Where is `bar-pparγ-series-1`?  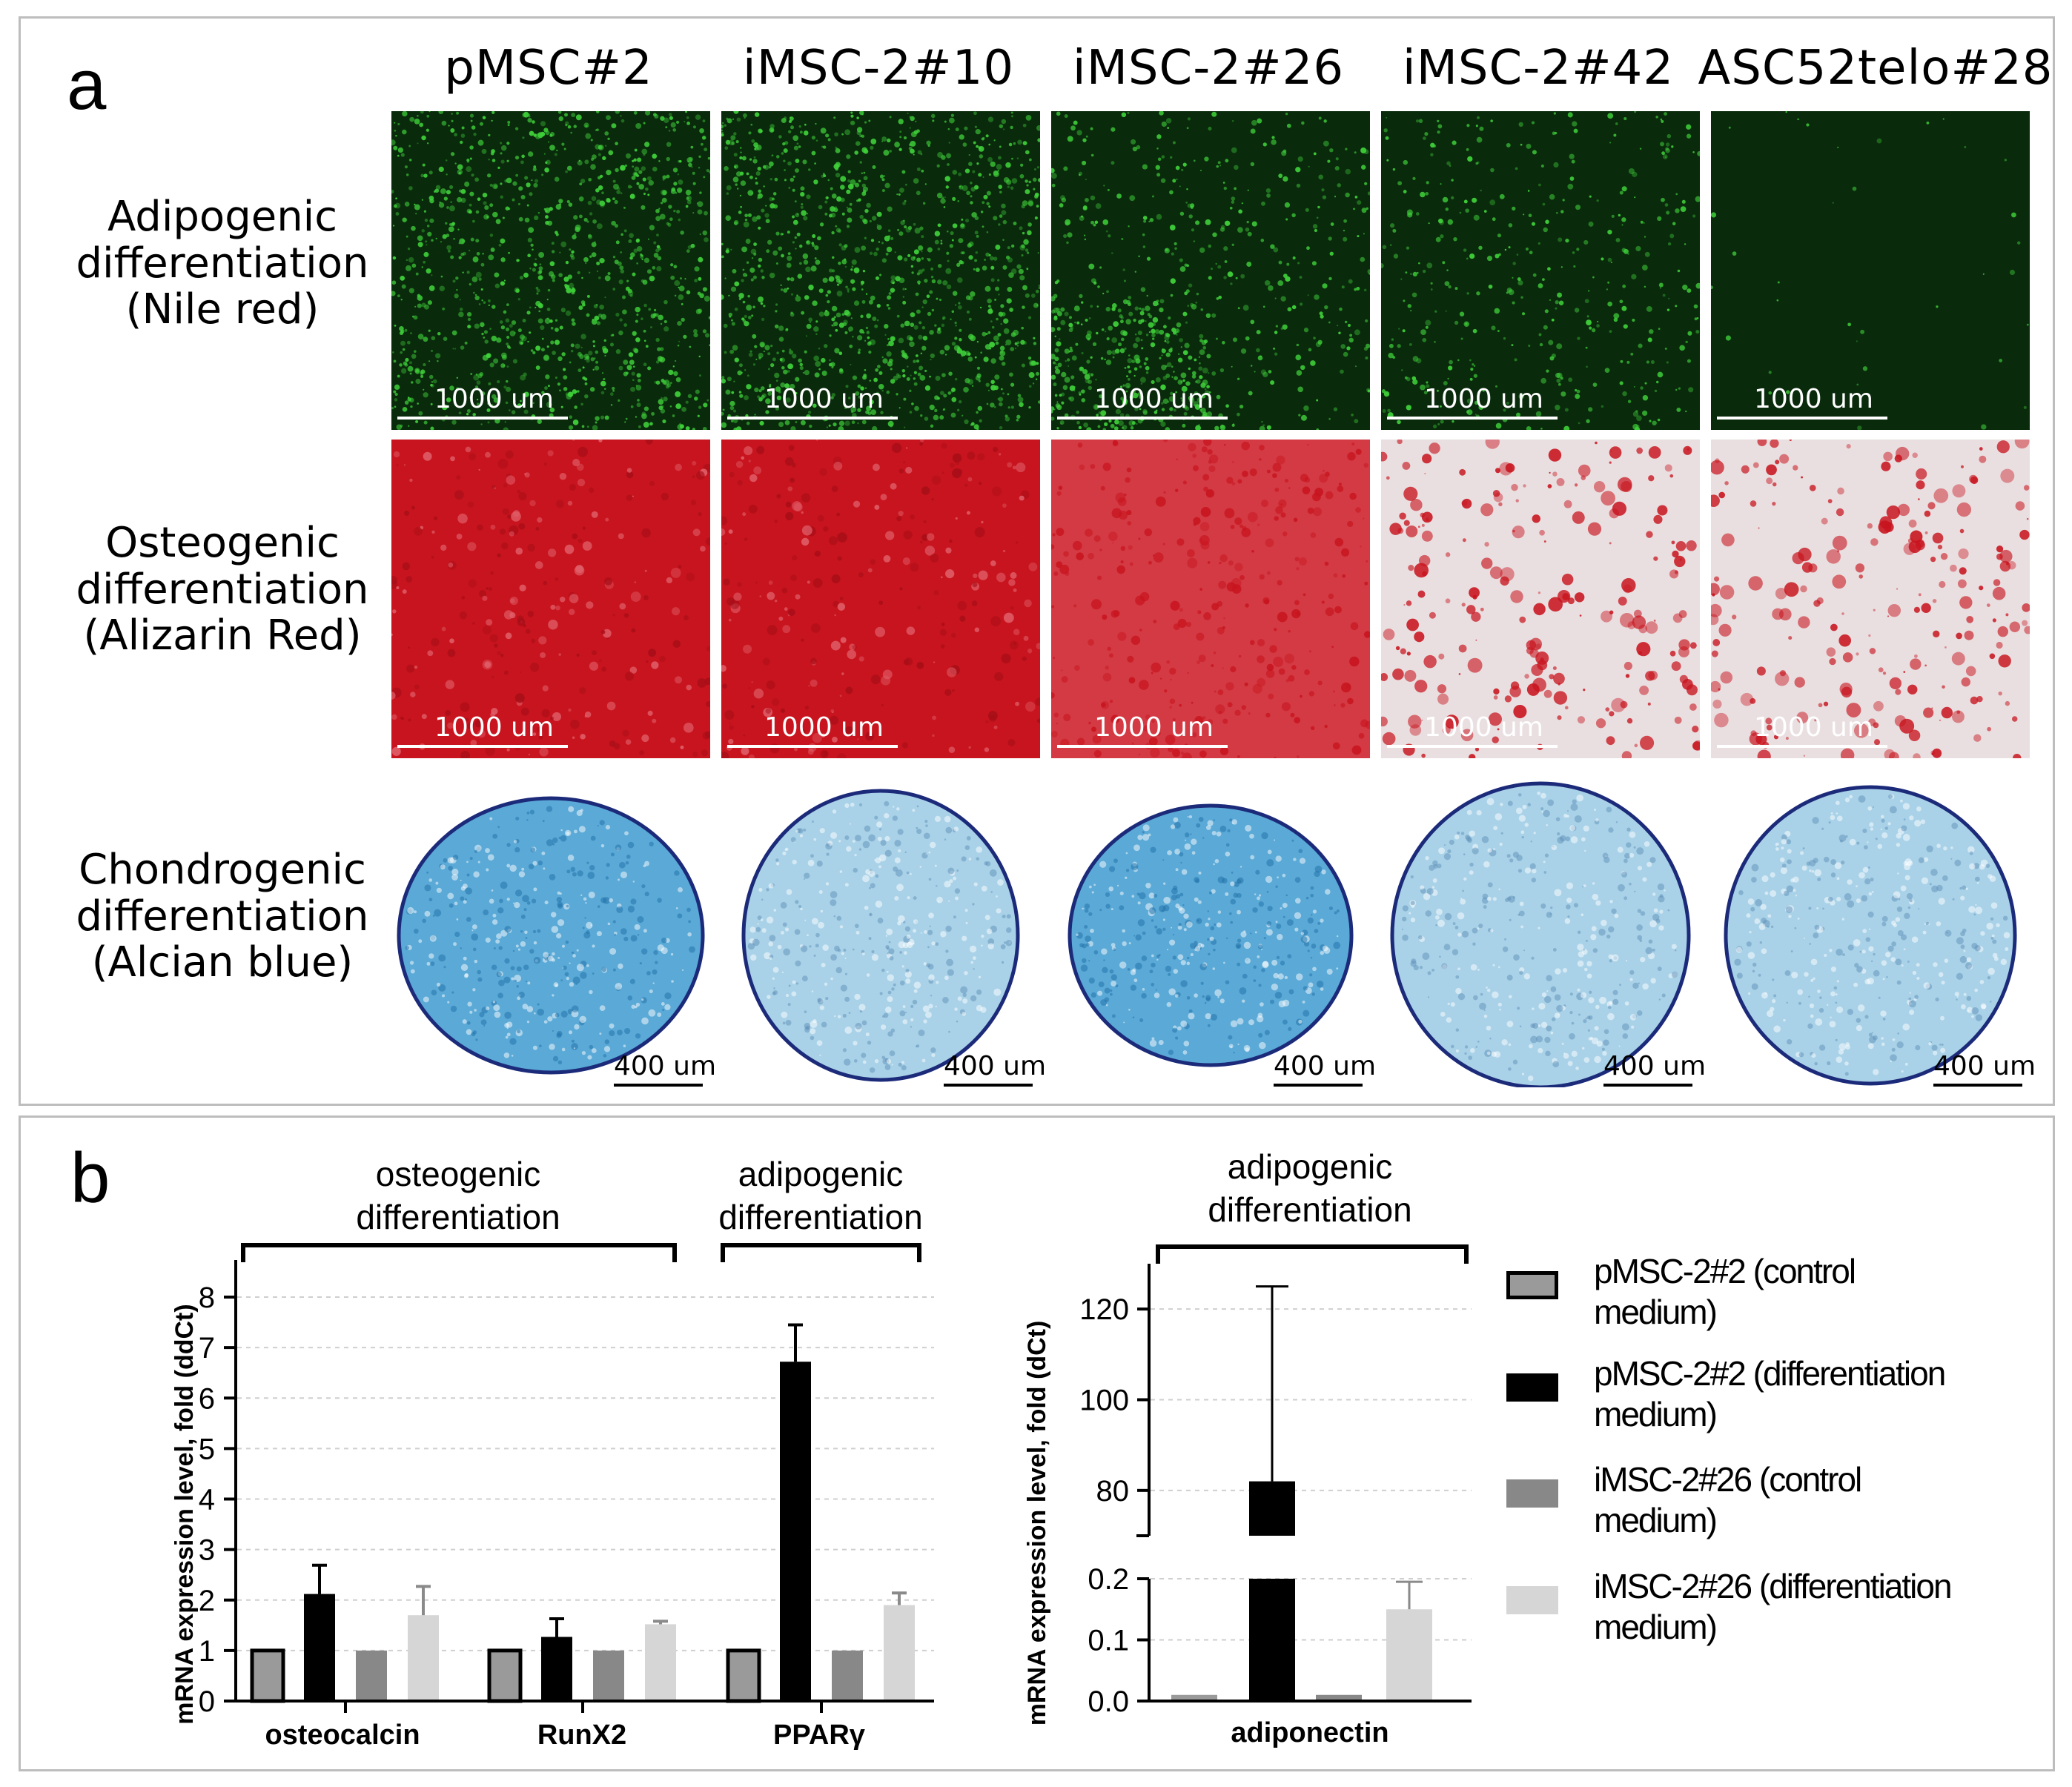
bar-pparγ-series-1 is located at coordinates (743, 1675).